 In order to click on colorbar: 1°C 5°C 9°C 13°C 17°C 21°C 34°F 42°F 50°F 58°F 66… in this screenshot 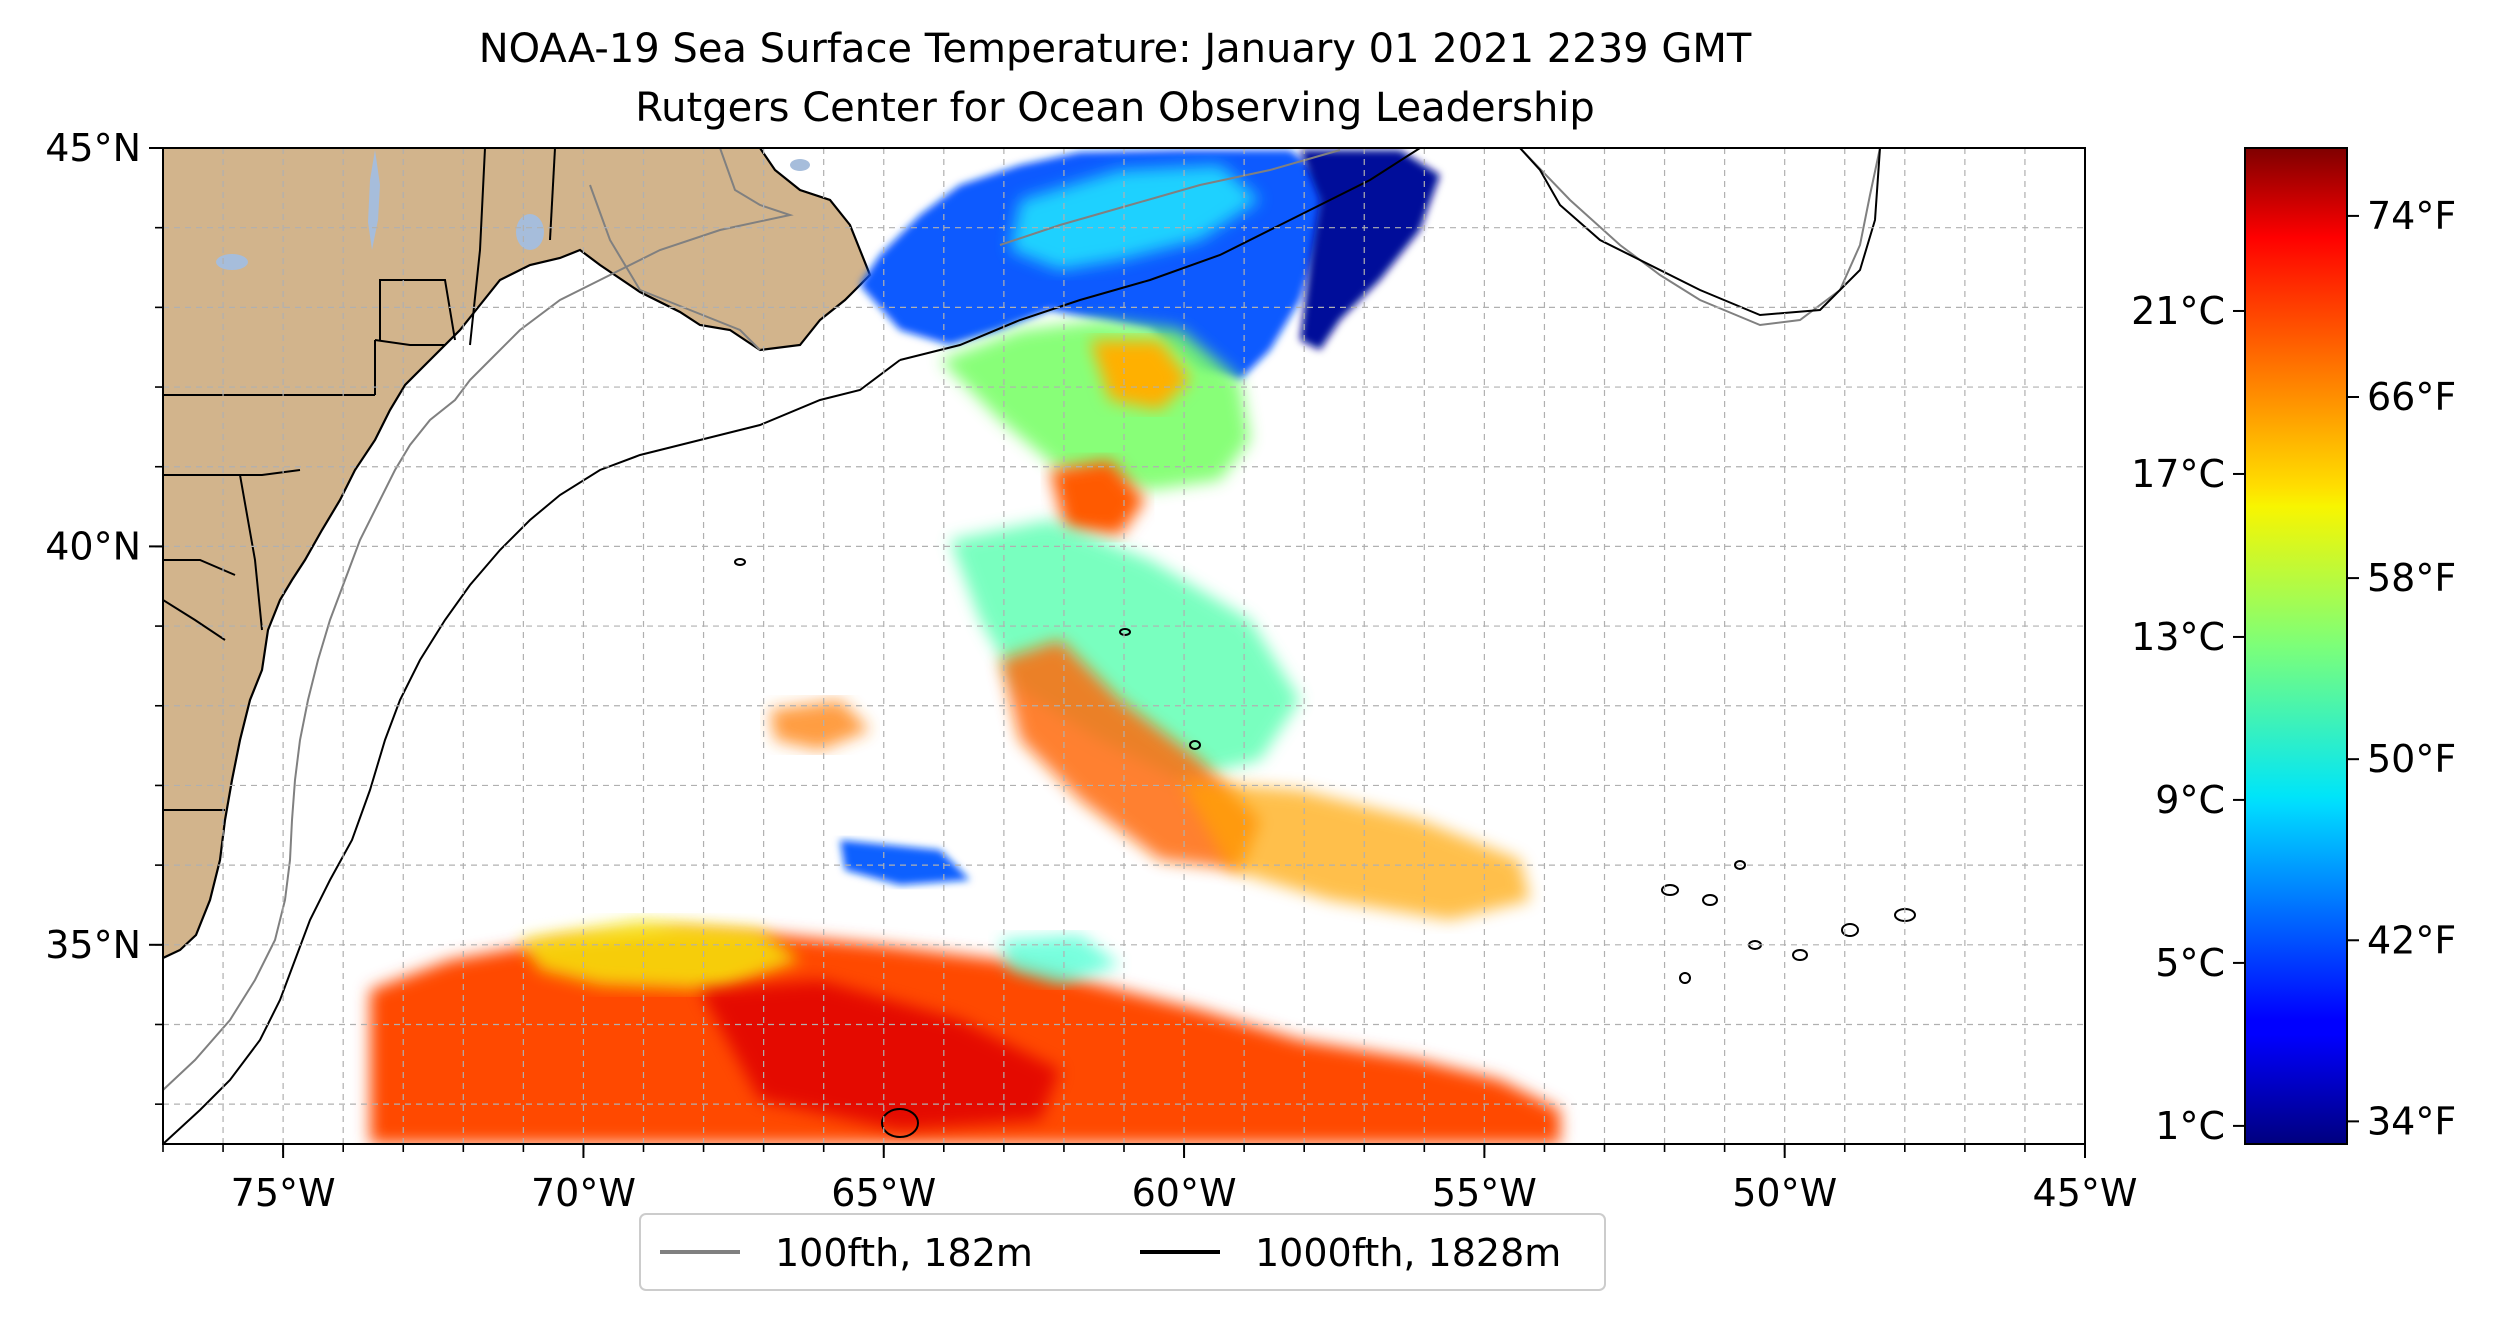, I will do `click(2293, 647)`.